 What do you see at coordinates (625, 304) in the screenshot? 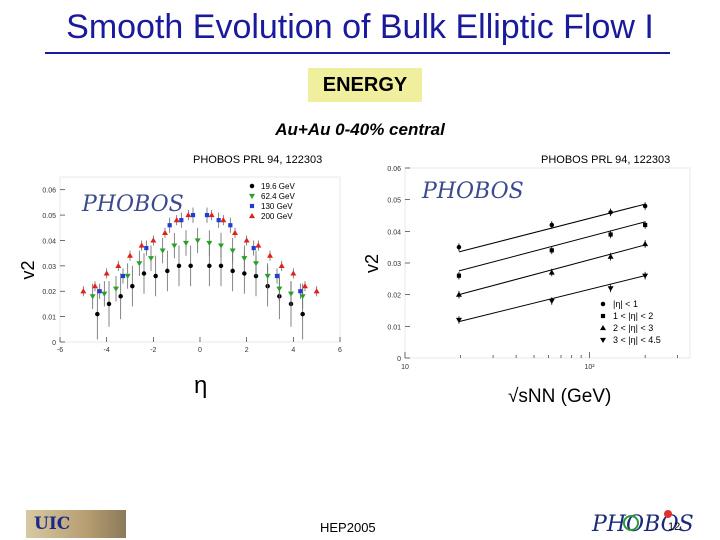
I see `legend-label: |η| < 1` at bounding box center [625, 304].